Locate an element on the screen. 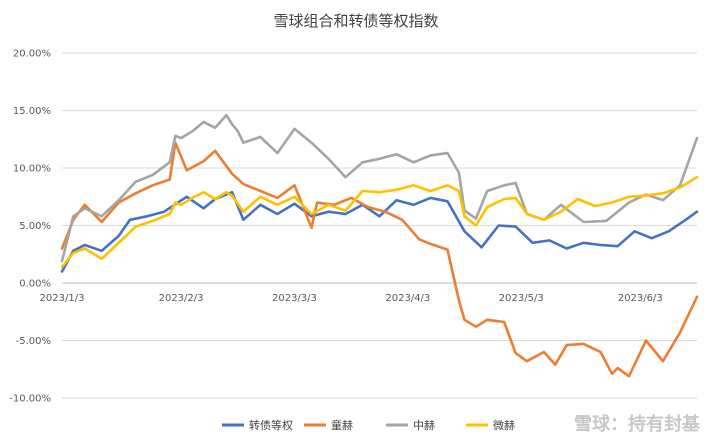 Image resolution: width=712 pixels, height=445 pixels. x-tick-label: 2023/6/3 is located at coordinates (640, 298).